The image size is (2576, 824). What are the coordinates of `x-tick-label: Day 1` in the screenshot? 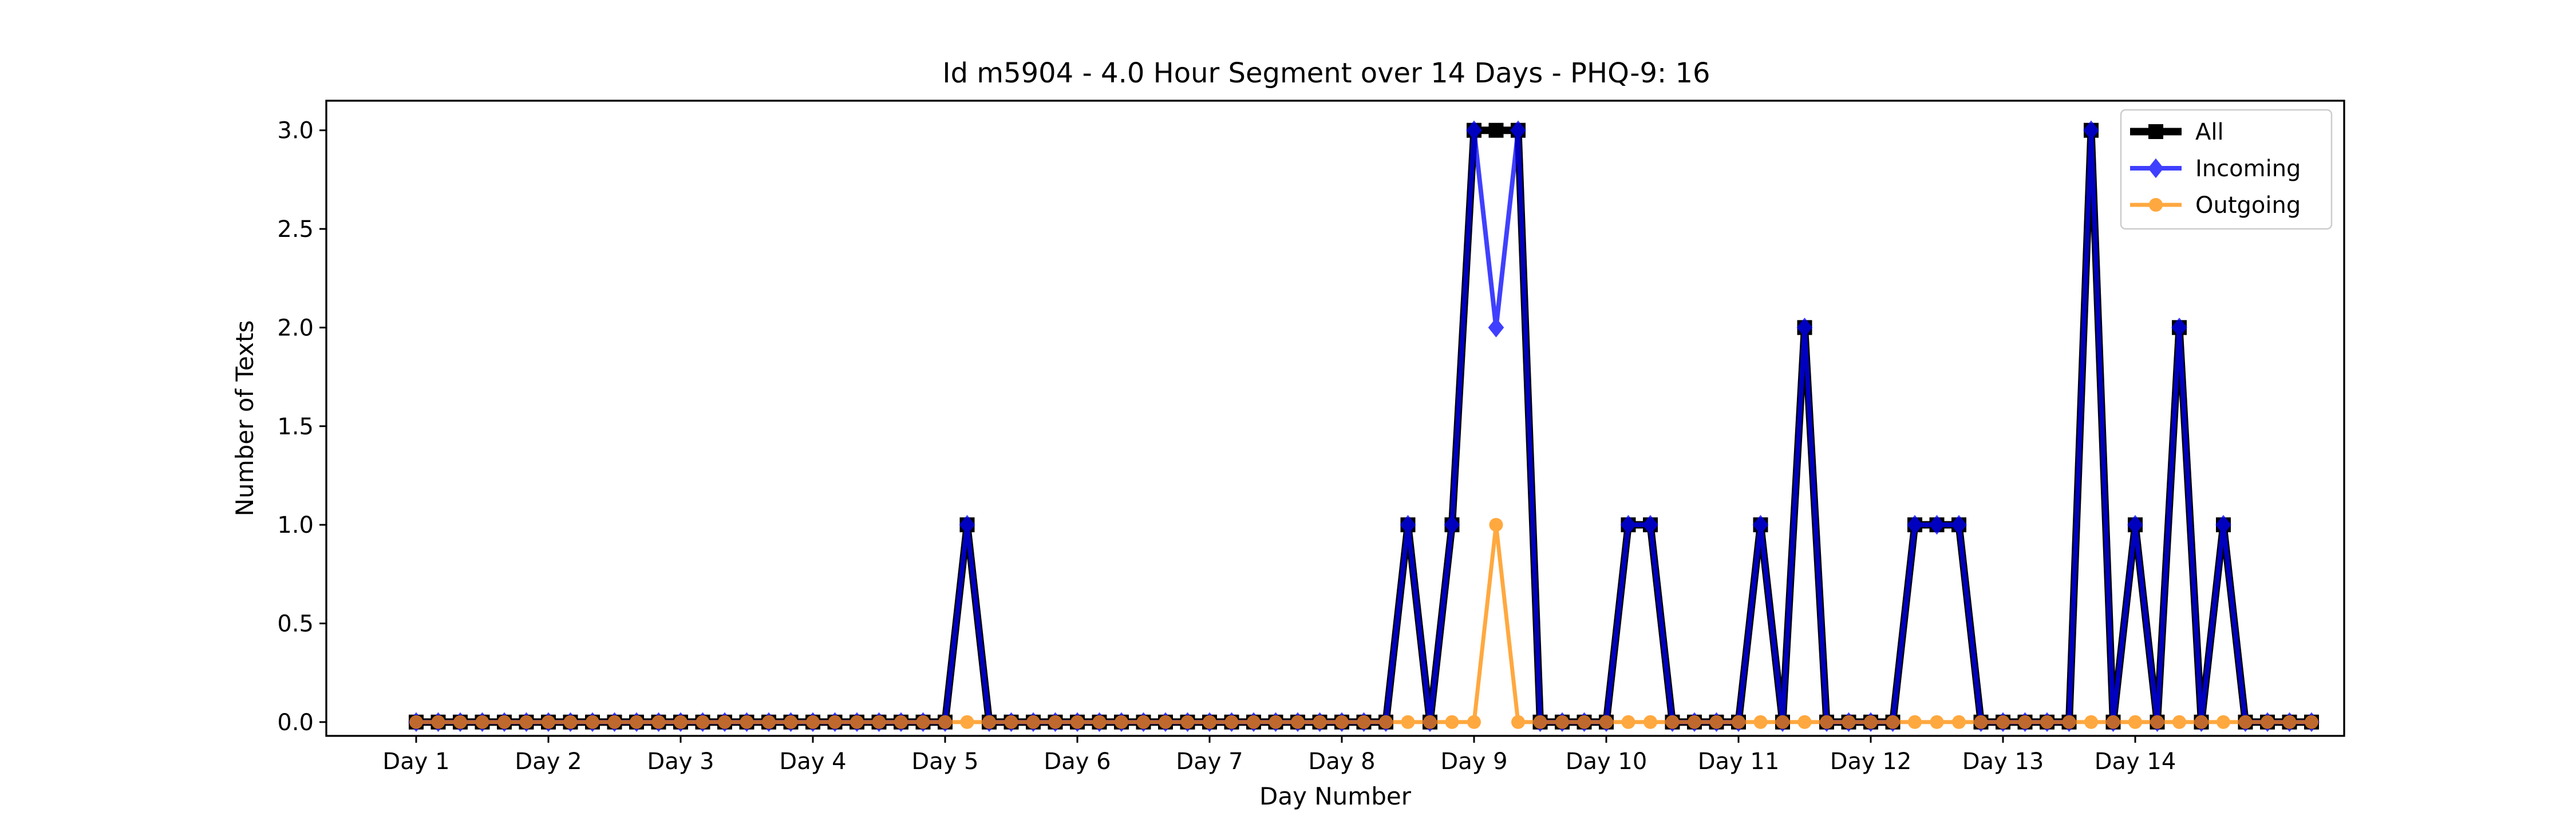 It's located at (415, 761).